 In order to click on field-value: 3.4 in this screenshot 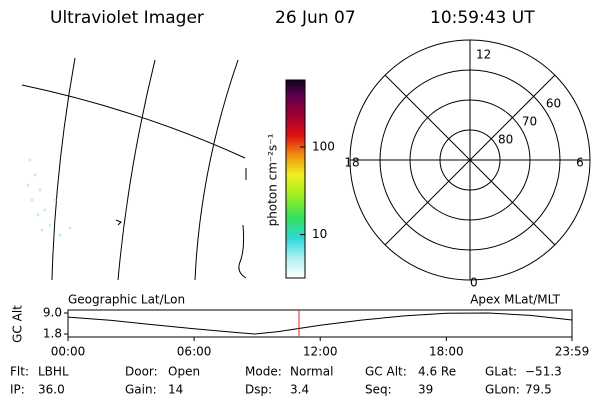, I will do `click(299, 390)`.